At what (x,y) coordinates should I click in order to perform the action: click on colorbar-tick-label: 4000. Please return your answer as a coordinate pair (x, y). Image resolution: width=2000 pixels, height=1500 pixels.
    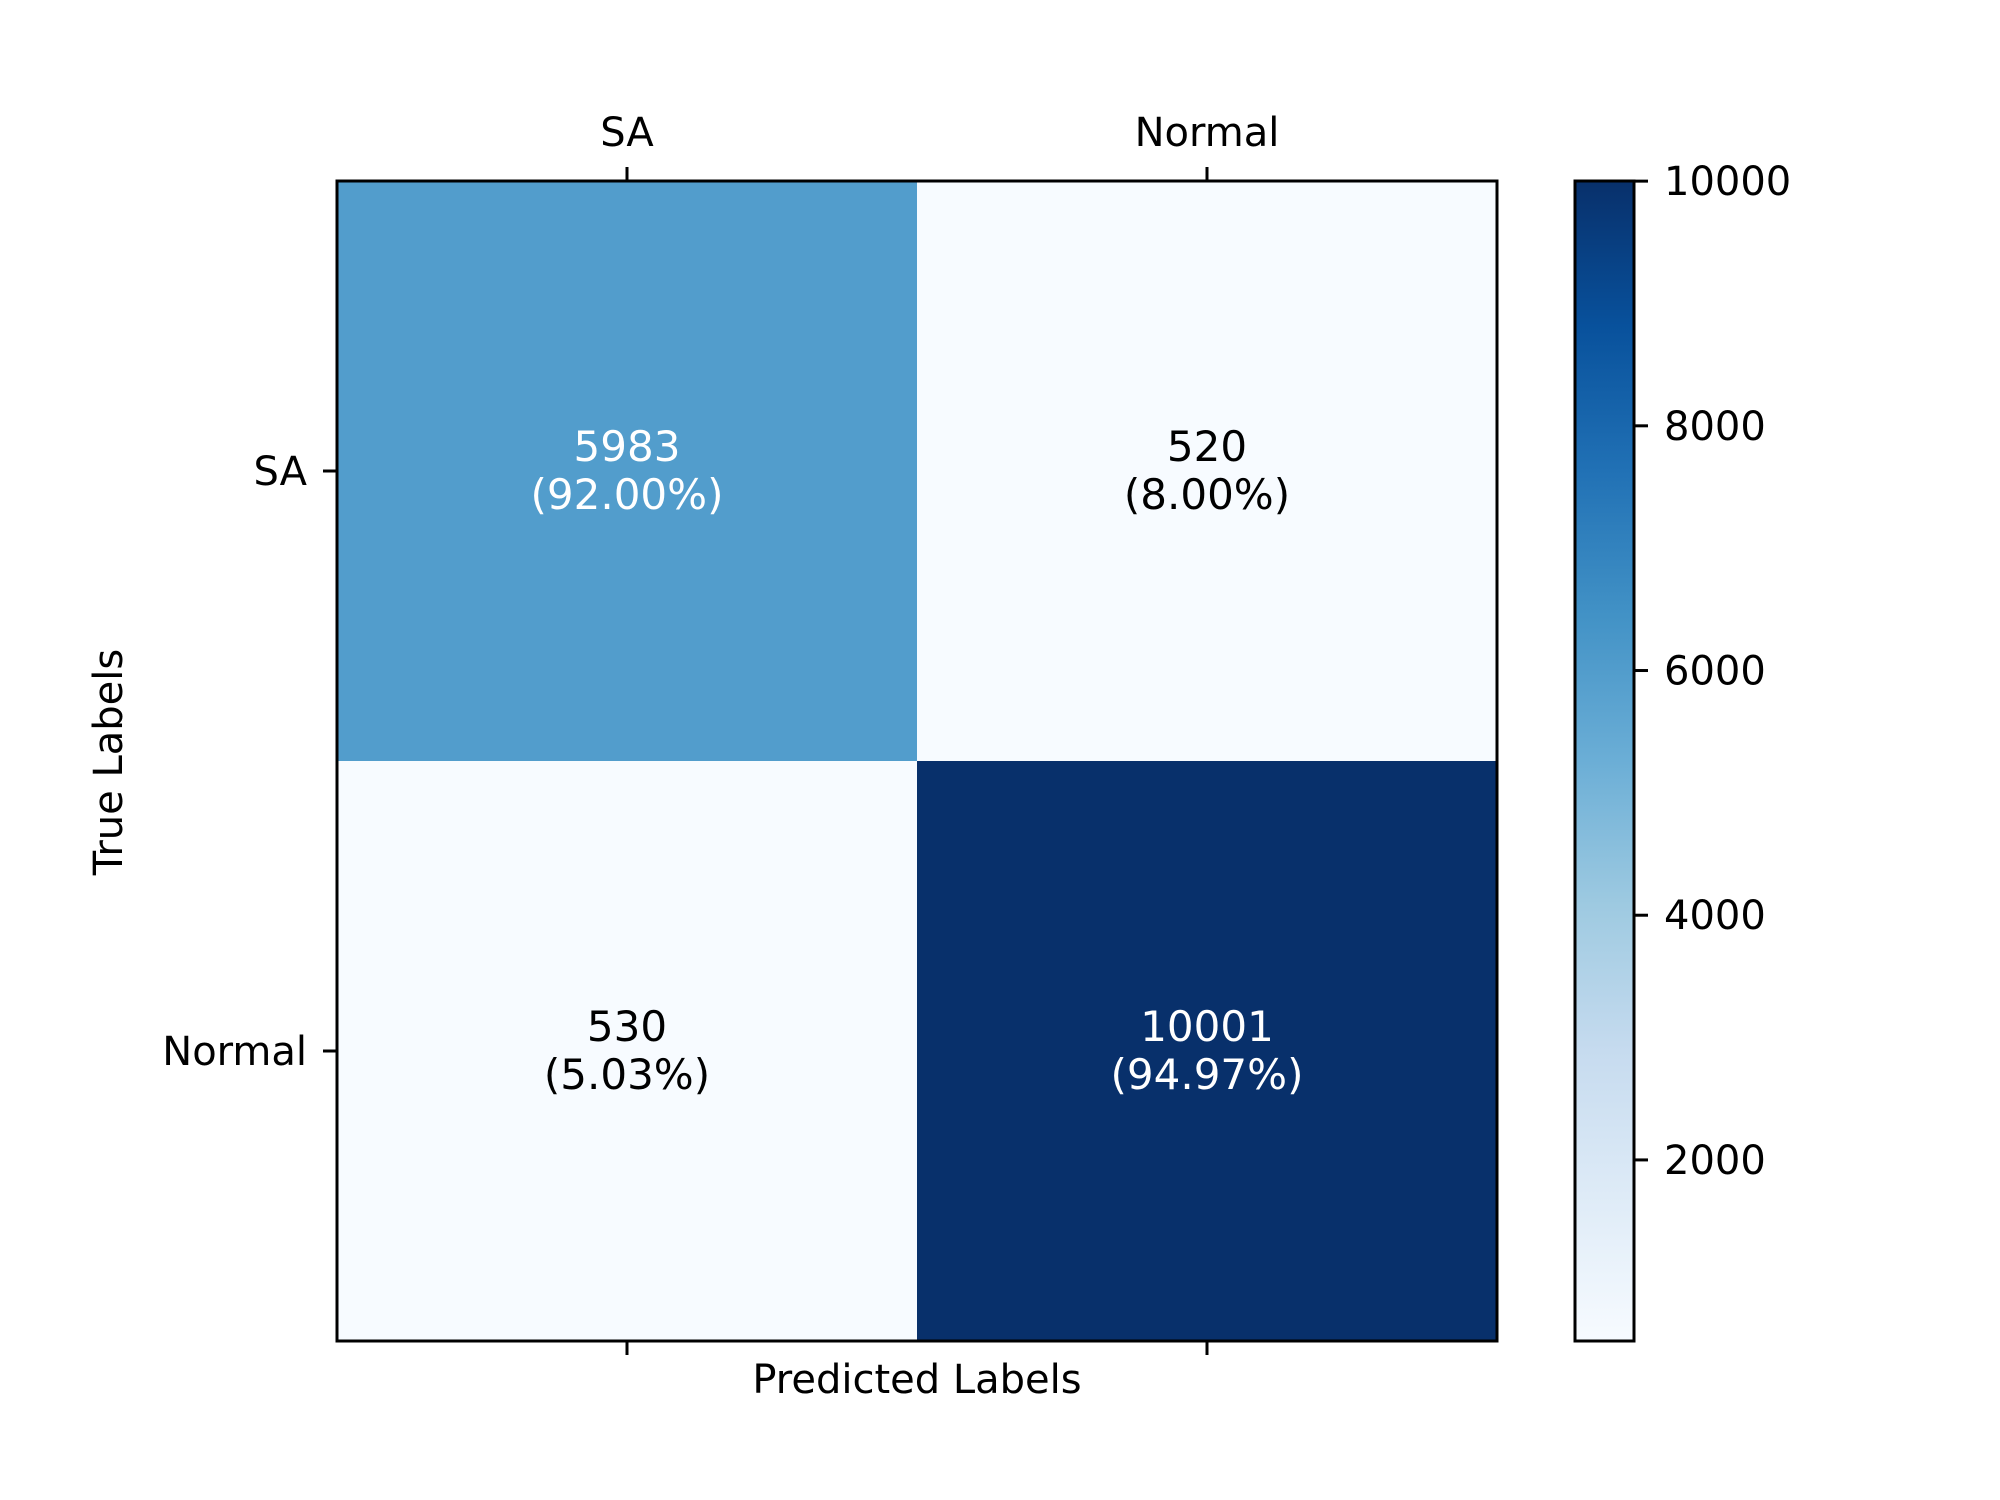
    Looking at the image, I should click on (1715, 916).